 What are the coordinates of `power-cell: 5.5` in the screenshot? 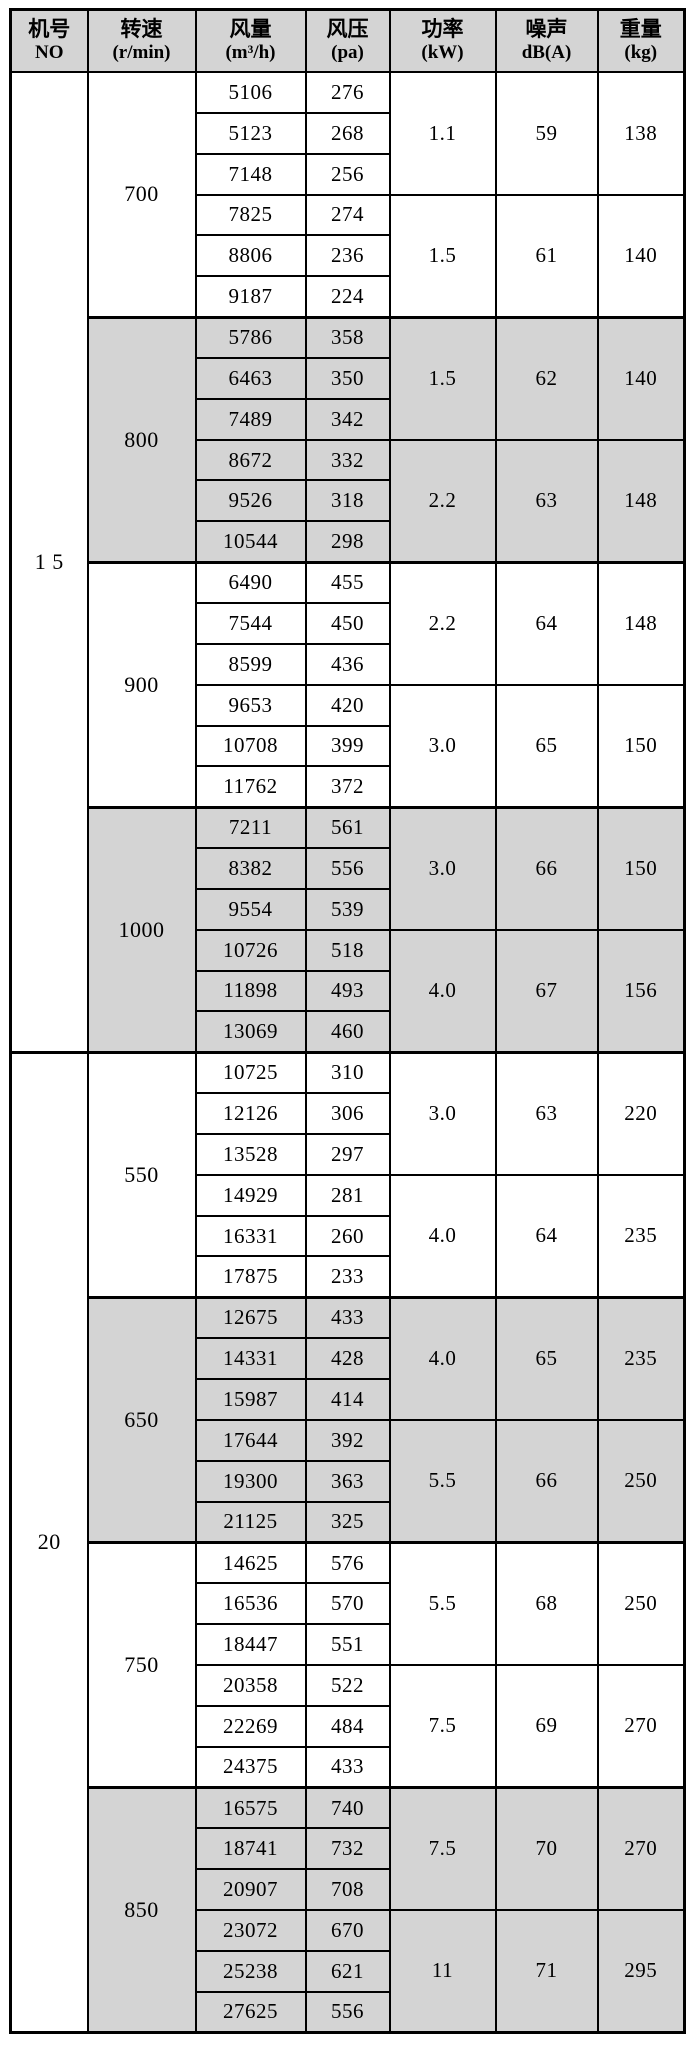 It's located at (442, 1481).